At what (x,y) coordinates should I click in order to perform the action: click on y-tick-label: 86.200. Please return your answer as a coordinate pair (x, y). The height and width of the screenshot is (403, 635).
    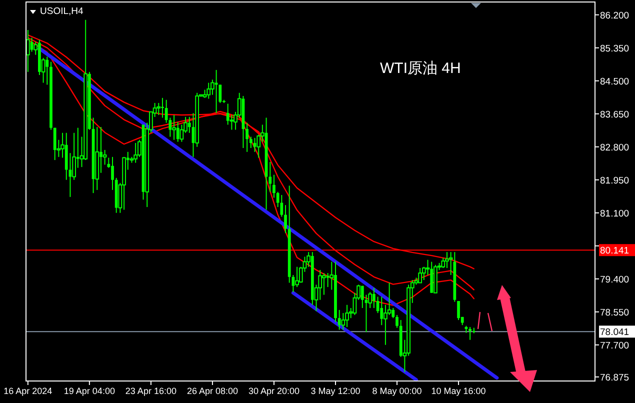
    Looking at the image, I should click on (615, 16).